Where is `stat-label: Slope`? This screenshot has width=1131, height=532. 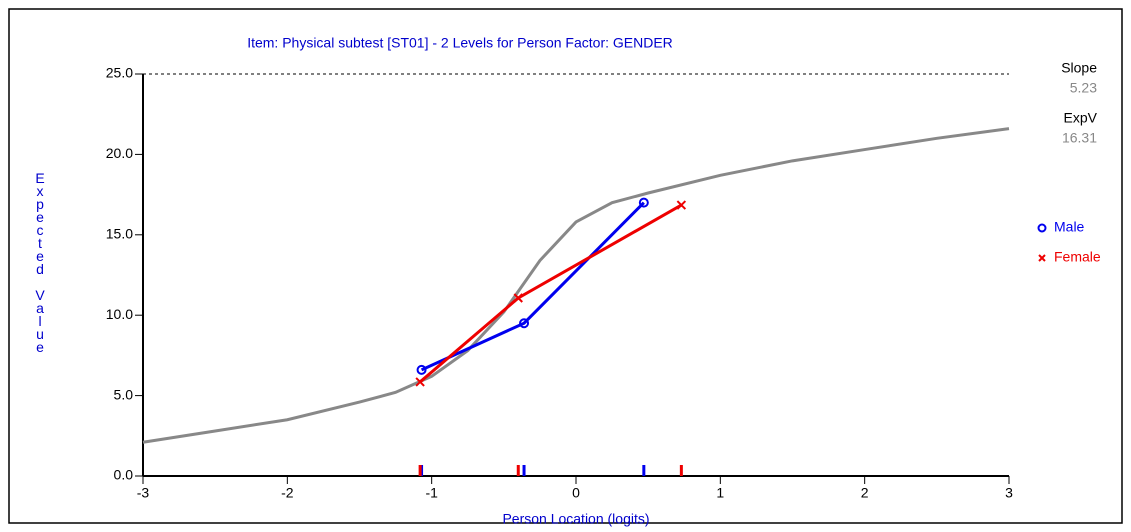 stat-label: Slope is located at coordinates (1079, 68).